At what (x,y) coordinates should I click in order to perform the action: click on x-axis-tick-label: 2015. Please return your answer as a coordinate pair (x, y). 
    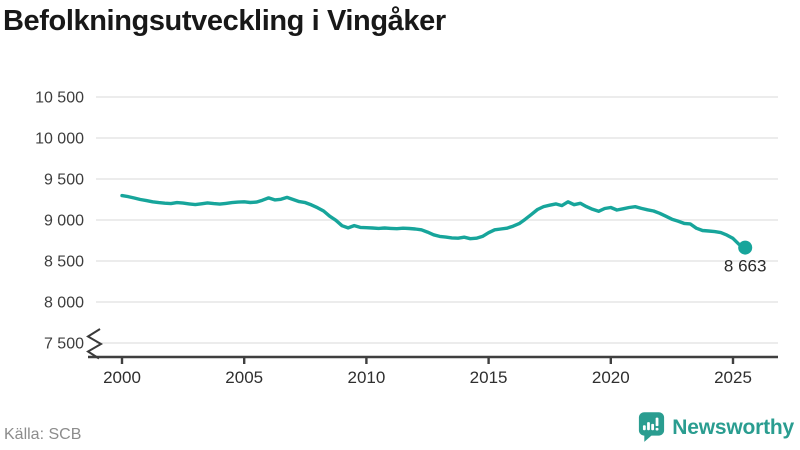
    Looking at the image, I should click on (489, 377).